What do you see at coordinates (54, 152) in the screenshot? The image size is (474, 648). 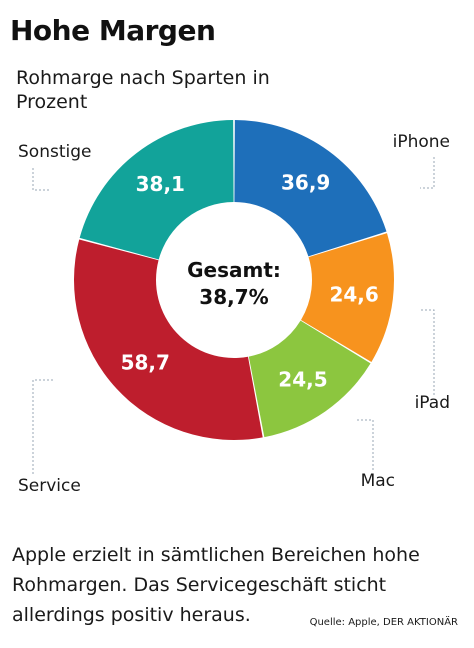 I see `category-label-sonstige: Sonstige` at bounding box center [54, 152].